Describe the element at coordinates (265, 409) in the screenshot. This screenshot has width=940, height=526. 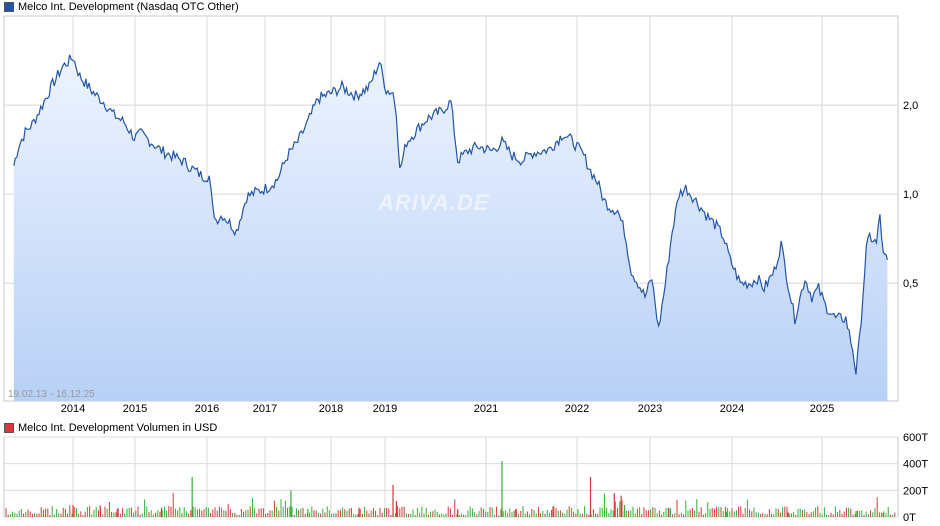
I see `x-tick-label: 2017` at that location.